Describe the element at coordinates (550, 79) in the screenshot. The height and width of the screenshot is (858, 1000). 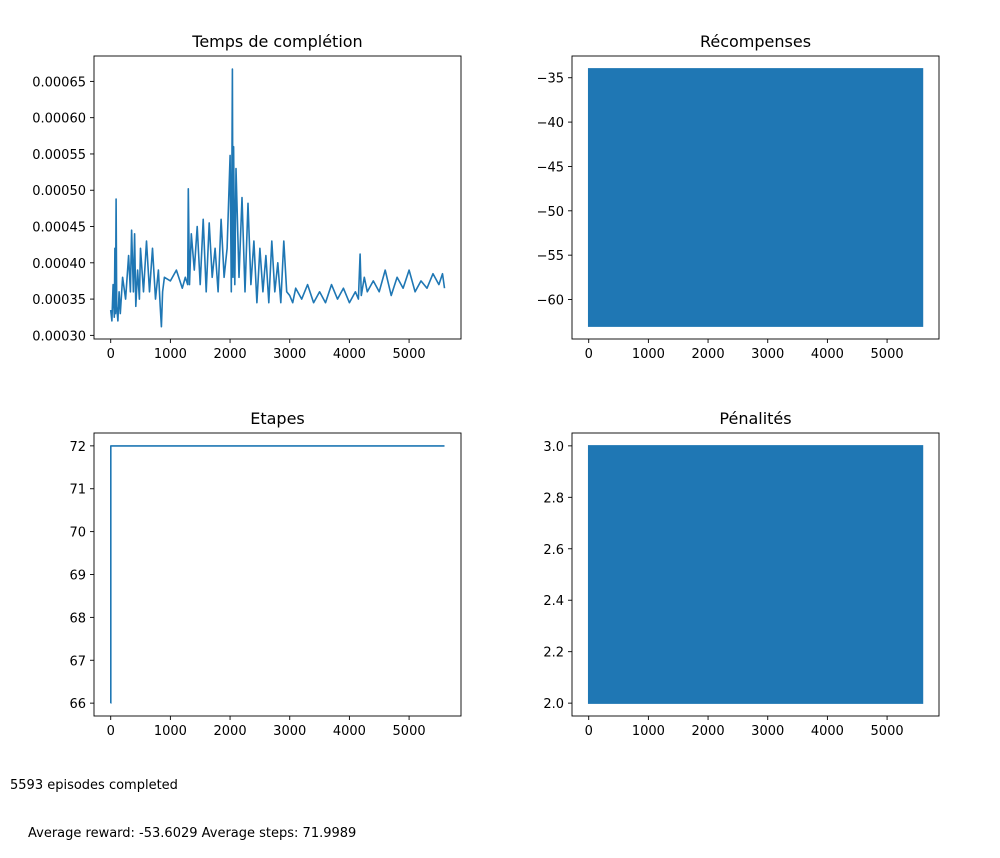
I see `y-tick-label: −35` at that location.